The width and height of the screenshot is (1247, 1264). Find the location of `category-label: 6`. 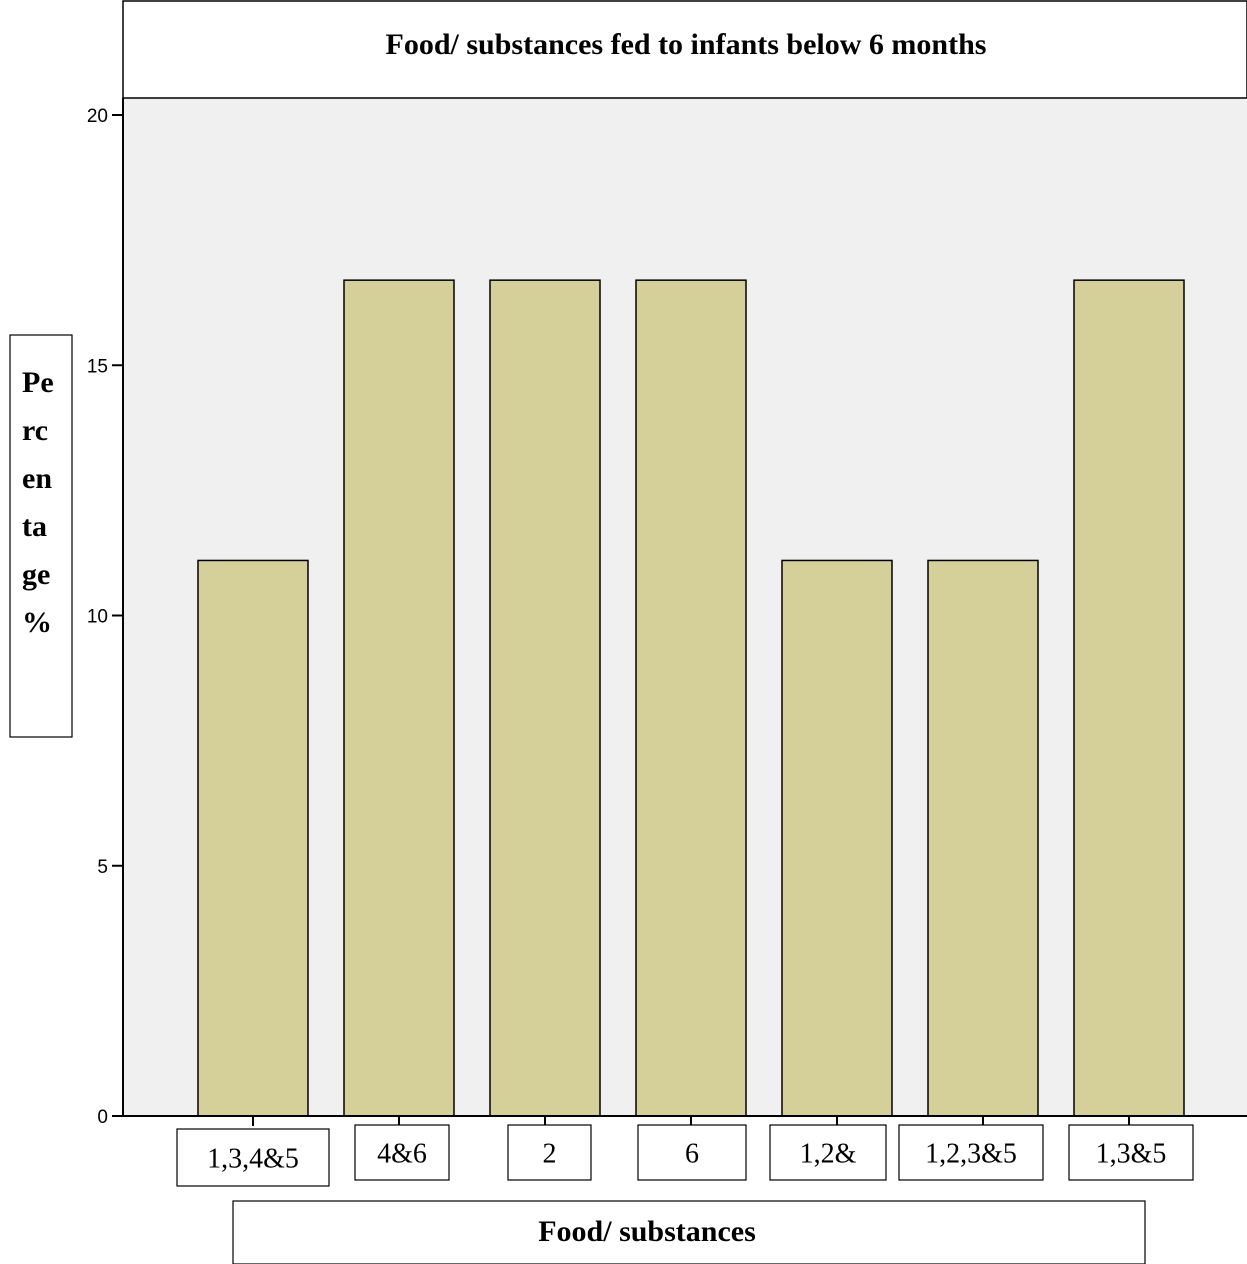

category-label: 6 is located at coordinates (692, 1154).